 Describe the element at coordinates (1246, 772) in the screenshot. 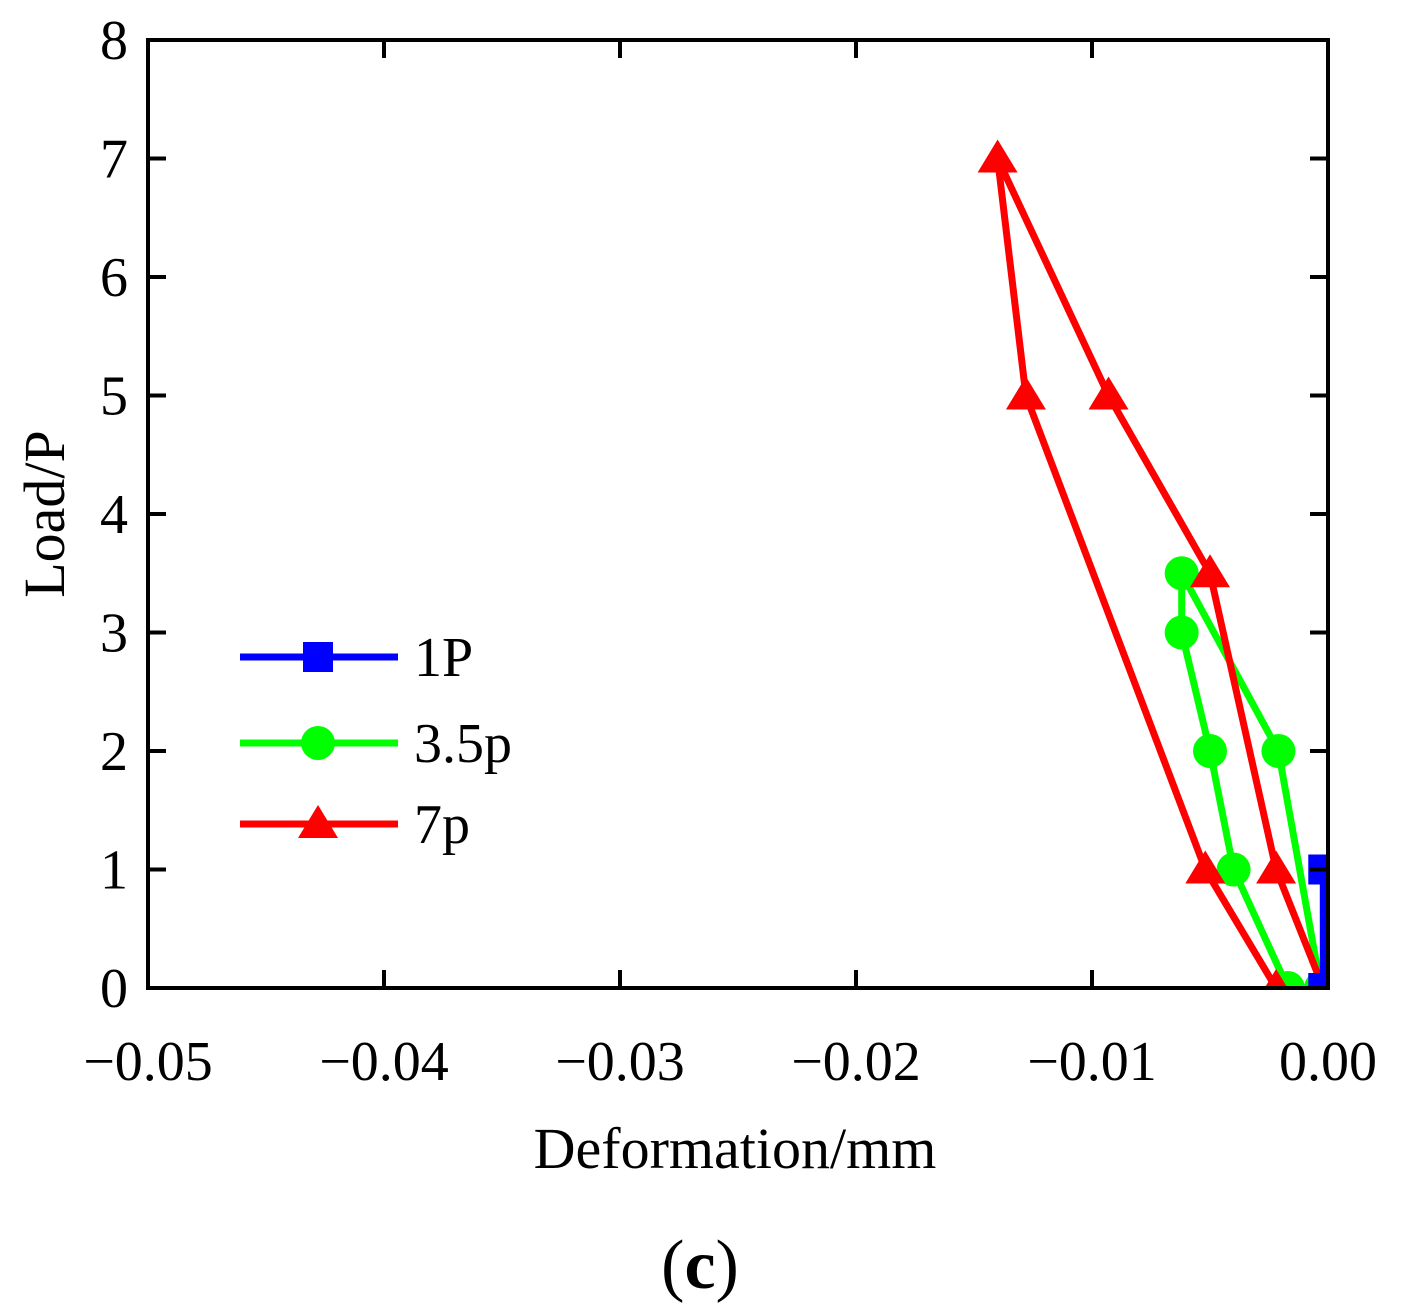

I see `series-3.5p` at that location.